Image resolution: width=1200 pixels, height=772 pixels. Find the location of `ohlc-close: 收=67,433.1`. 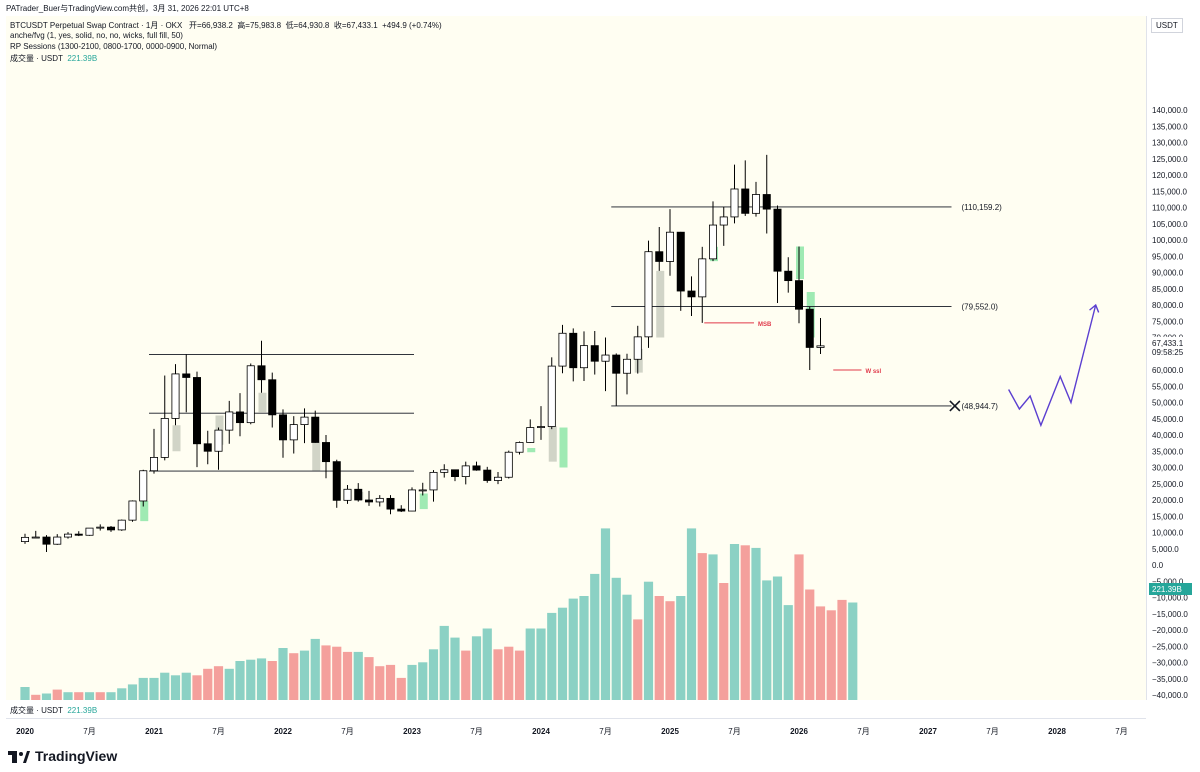

ohlc-close: 收=67,433.1 is located at coordinates (355, 25).